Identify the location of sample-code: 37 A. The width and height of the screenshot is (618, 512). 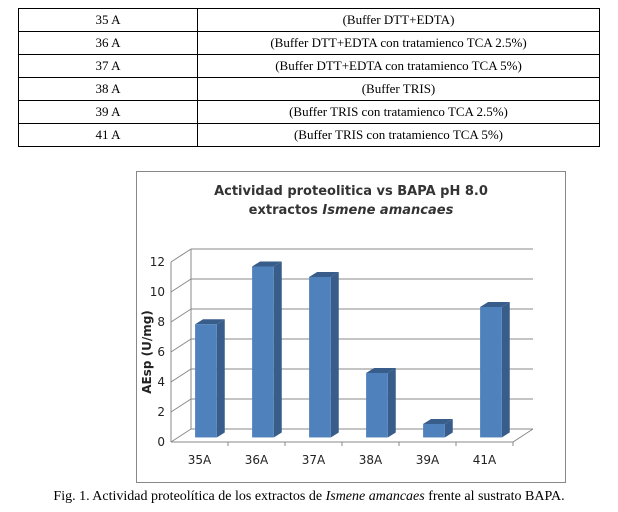
(108, 66).